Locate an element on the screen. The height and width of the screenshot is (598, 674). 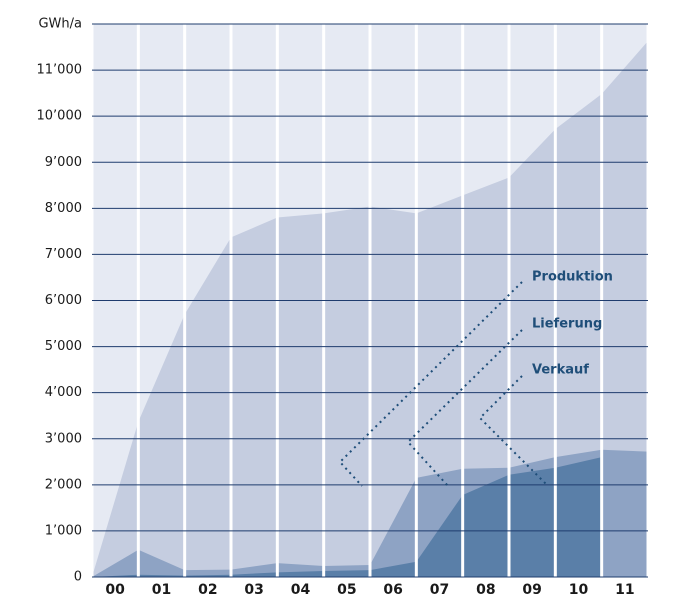
x-tick-label: 02 is located at coordinates (207, 590).